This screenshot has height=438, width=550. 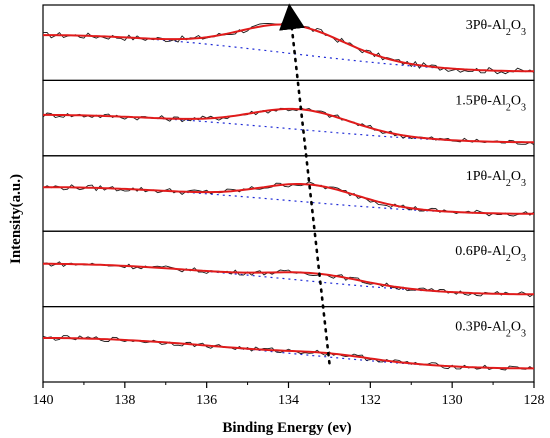 What do you see at coordinates (370, 400) in the screenshot?
I see `x-tick-label: 132` at bounding box center [370, 400].